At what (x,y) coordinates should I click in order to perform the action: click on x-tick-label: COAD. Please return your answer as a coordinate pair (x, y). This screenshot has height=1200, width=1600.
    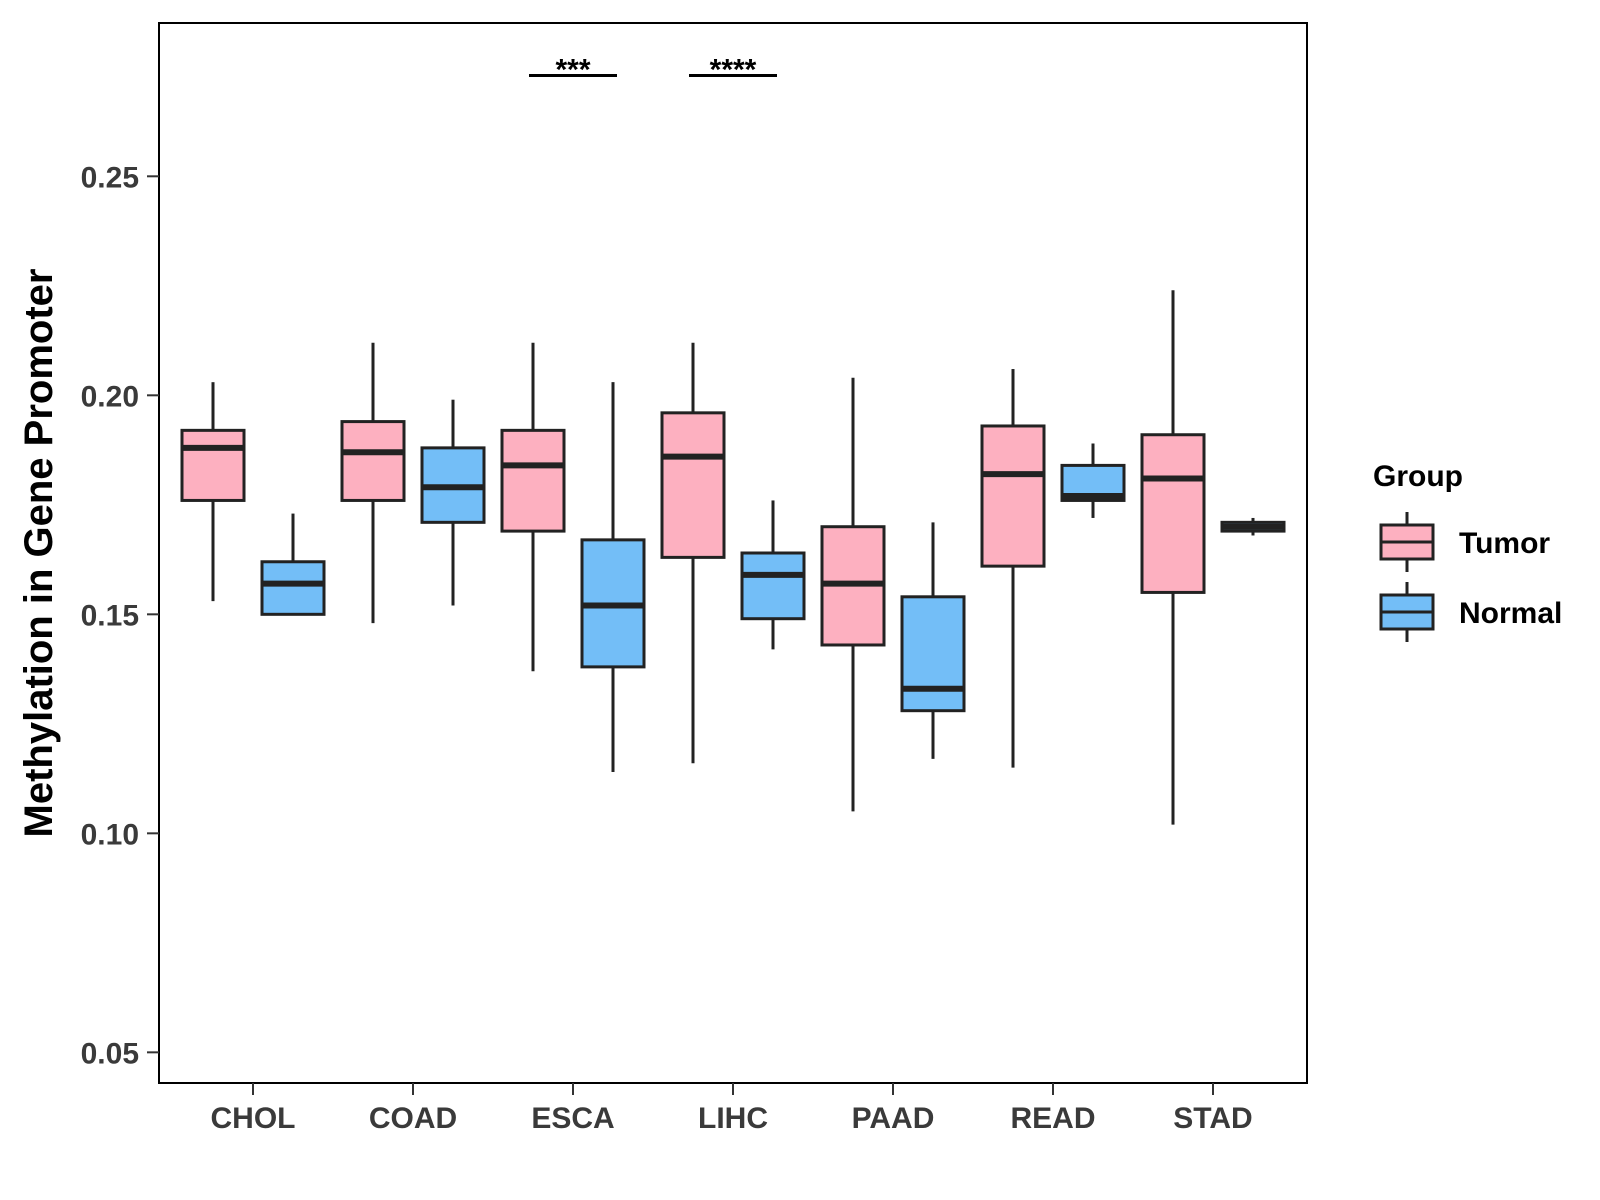
    Looking at the image, I should click on (413, 1118).